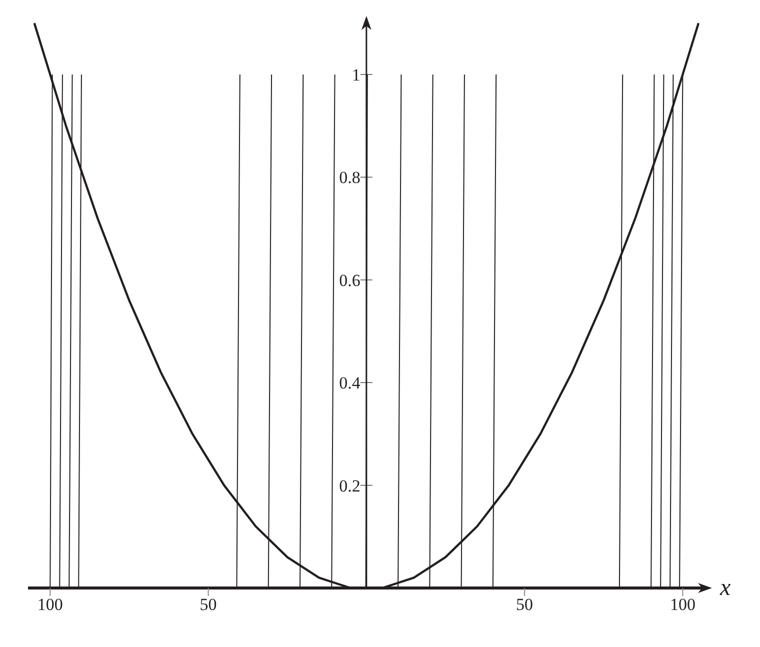 The height and width of the screenshot is (647, 760). I want to click on y-tick-label: 0.8, so click(349, 178).